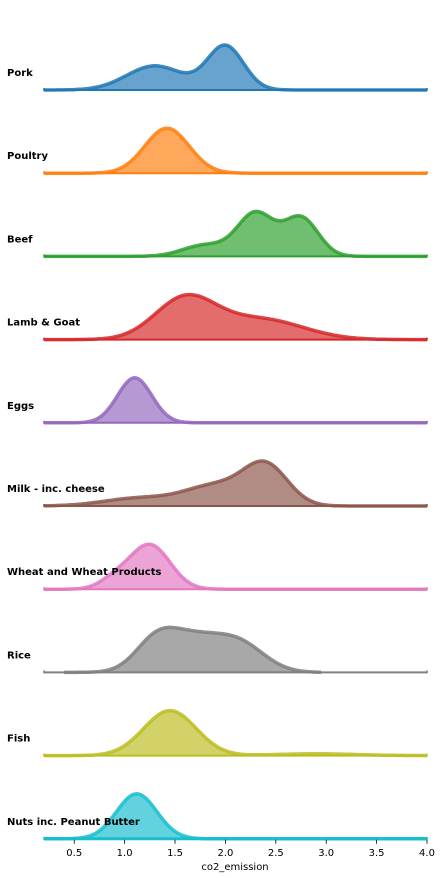  I want to click on ridge-label: Poultry, so click(27, 156).